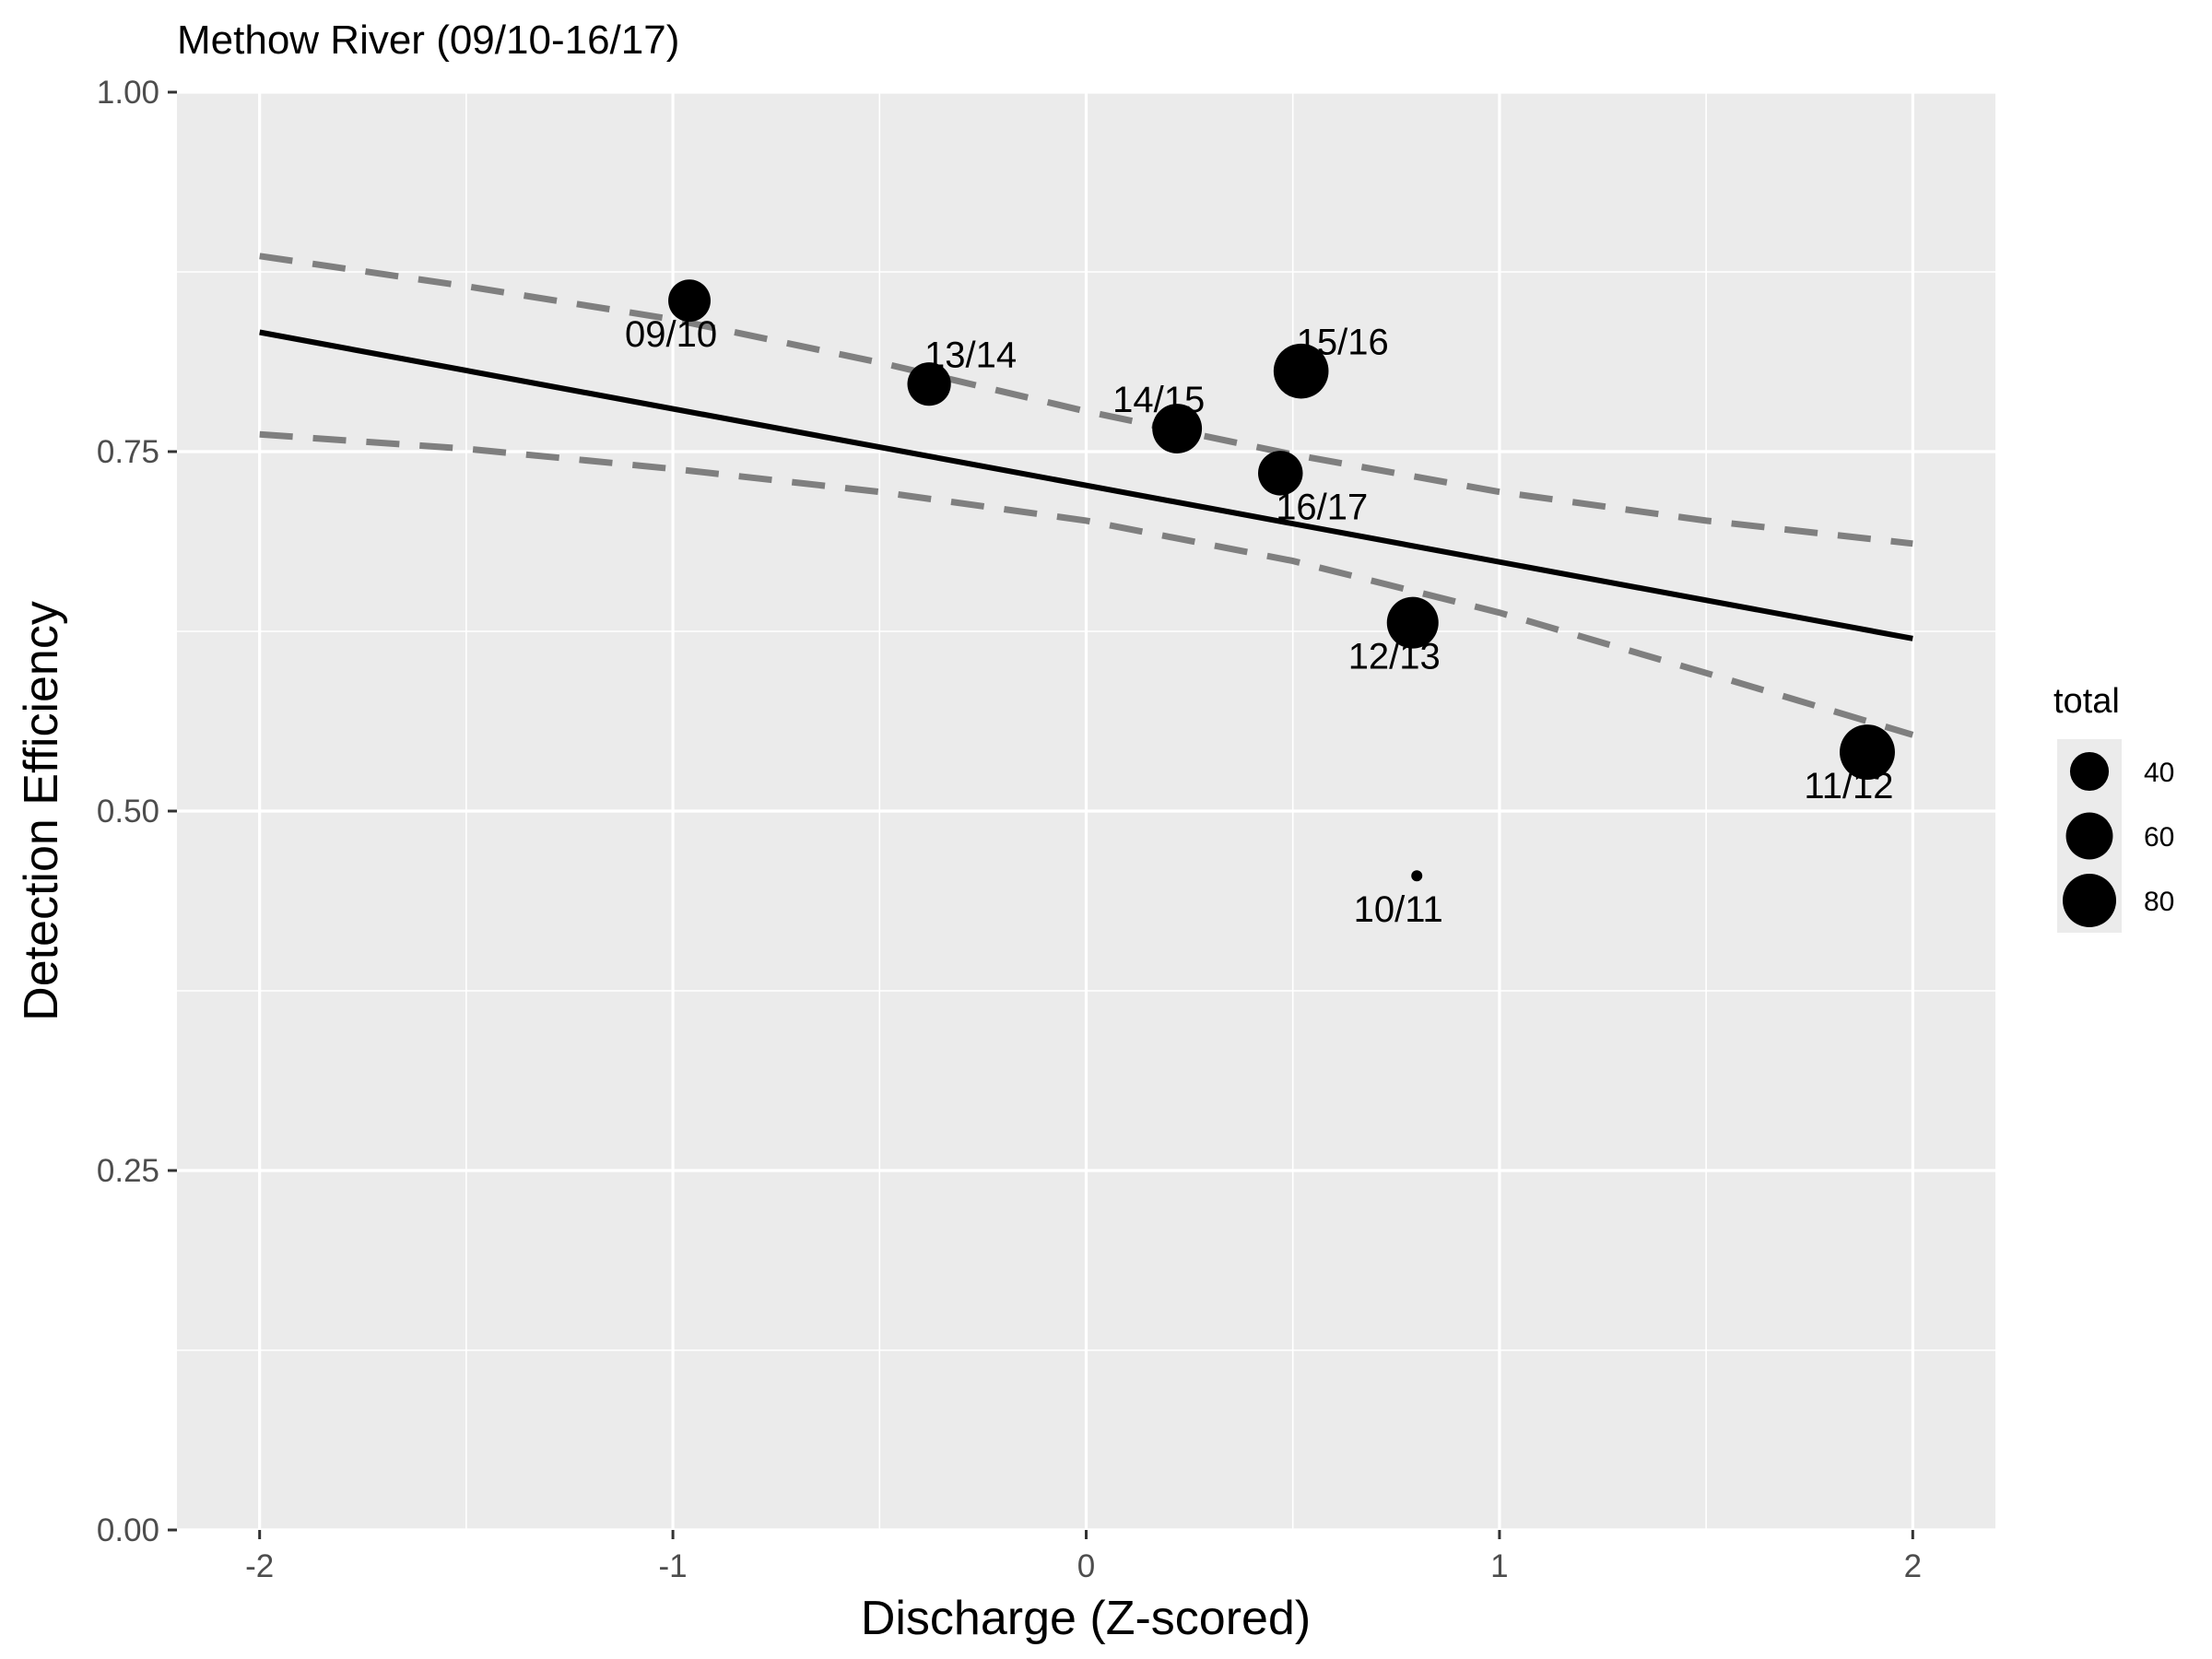  What do you see at coordinates (128, 93) in the screenshot?
I see `y-tick-label: 1.00` at bounding box center [128, 93].